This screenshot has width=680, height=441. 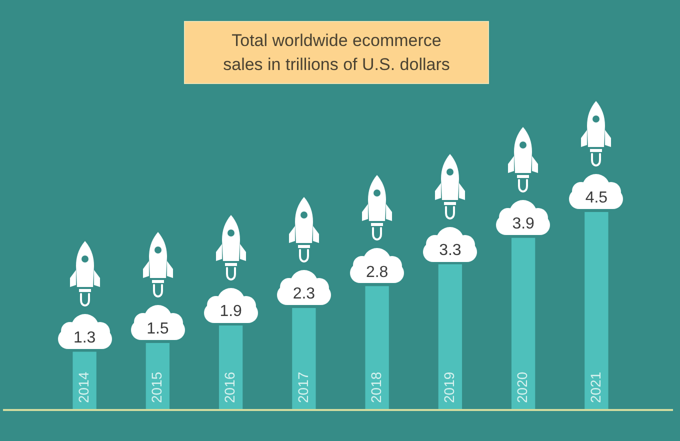 I want to click on data-label: 3.3, so click(x=450, y=250).